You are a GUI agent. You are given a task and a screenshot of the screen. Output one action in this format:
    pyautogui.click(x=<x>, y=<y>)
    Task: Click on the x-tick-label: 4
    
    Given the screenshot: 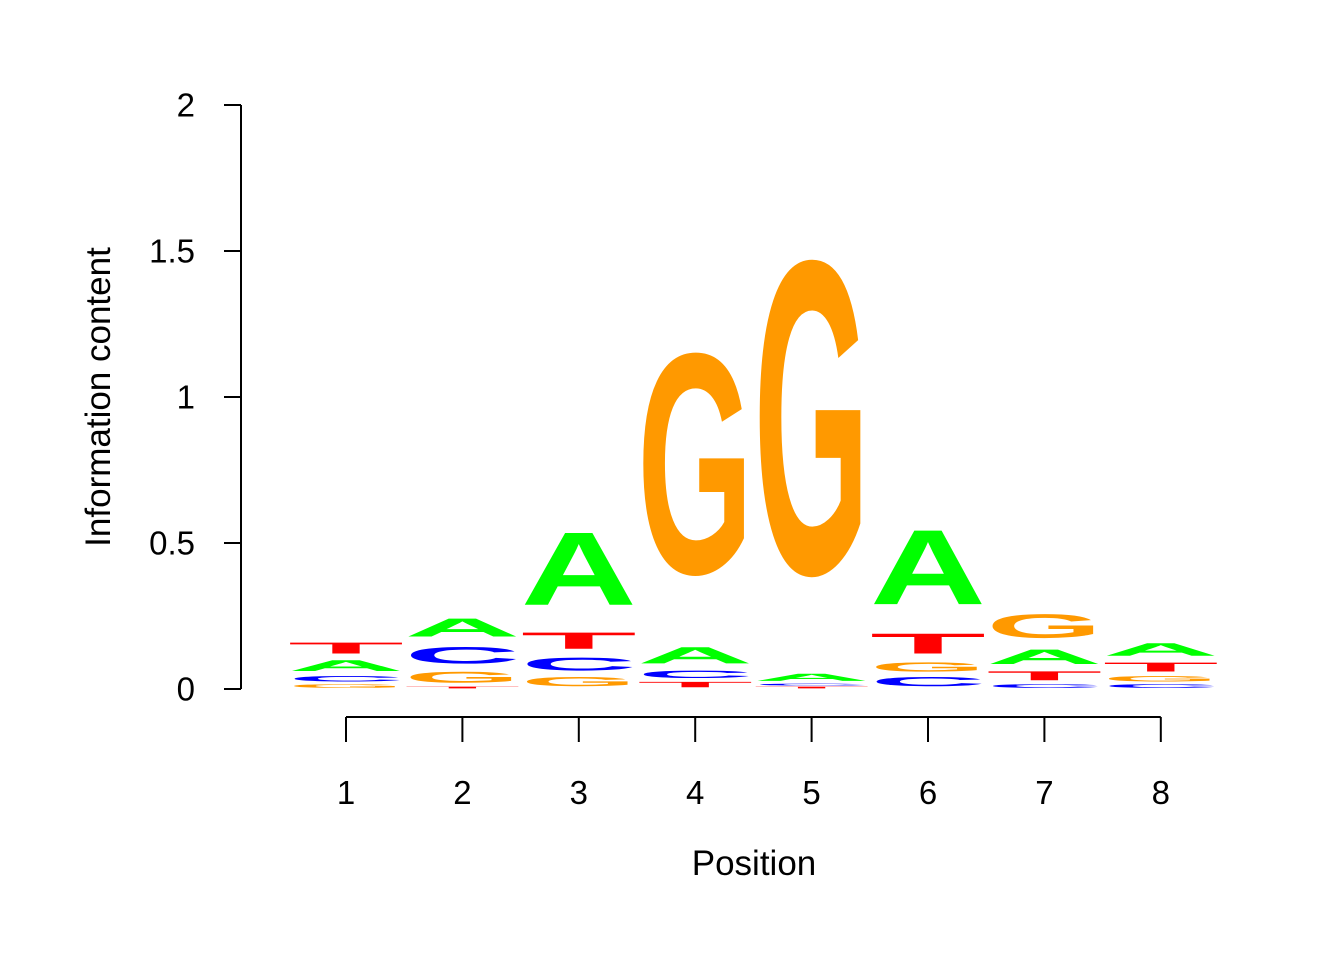 What is the action you would take?
    pyautogui.click(x=695, y=792)
    